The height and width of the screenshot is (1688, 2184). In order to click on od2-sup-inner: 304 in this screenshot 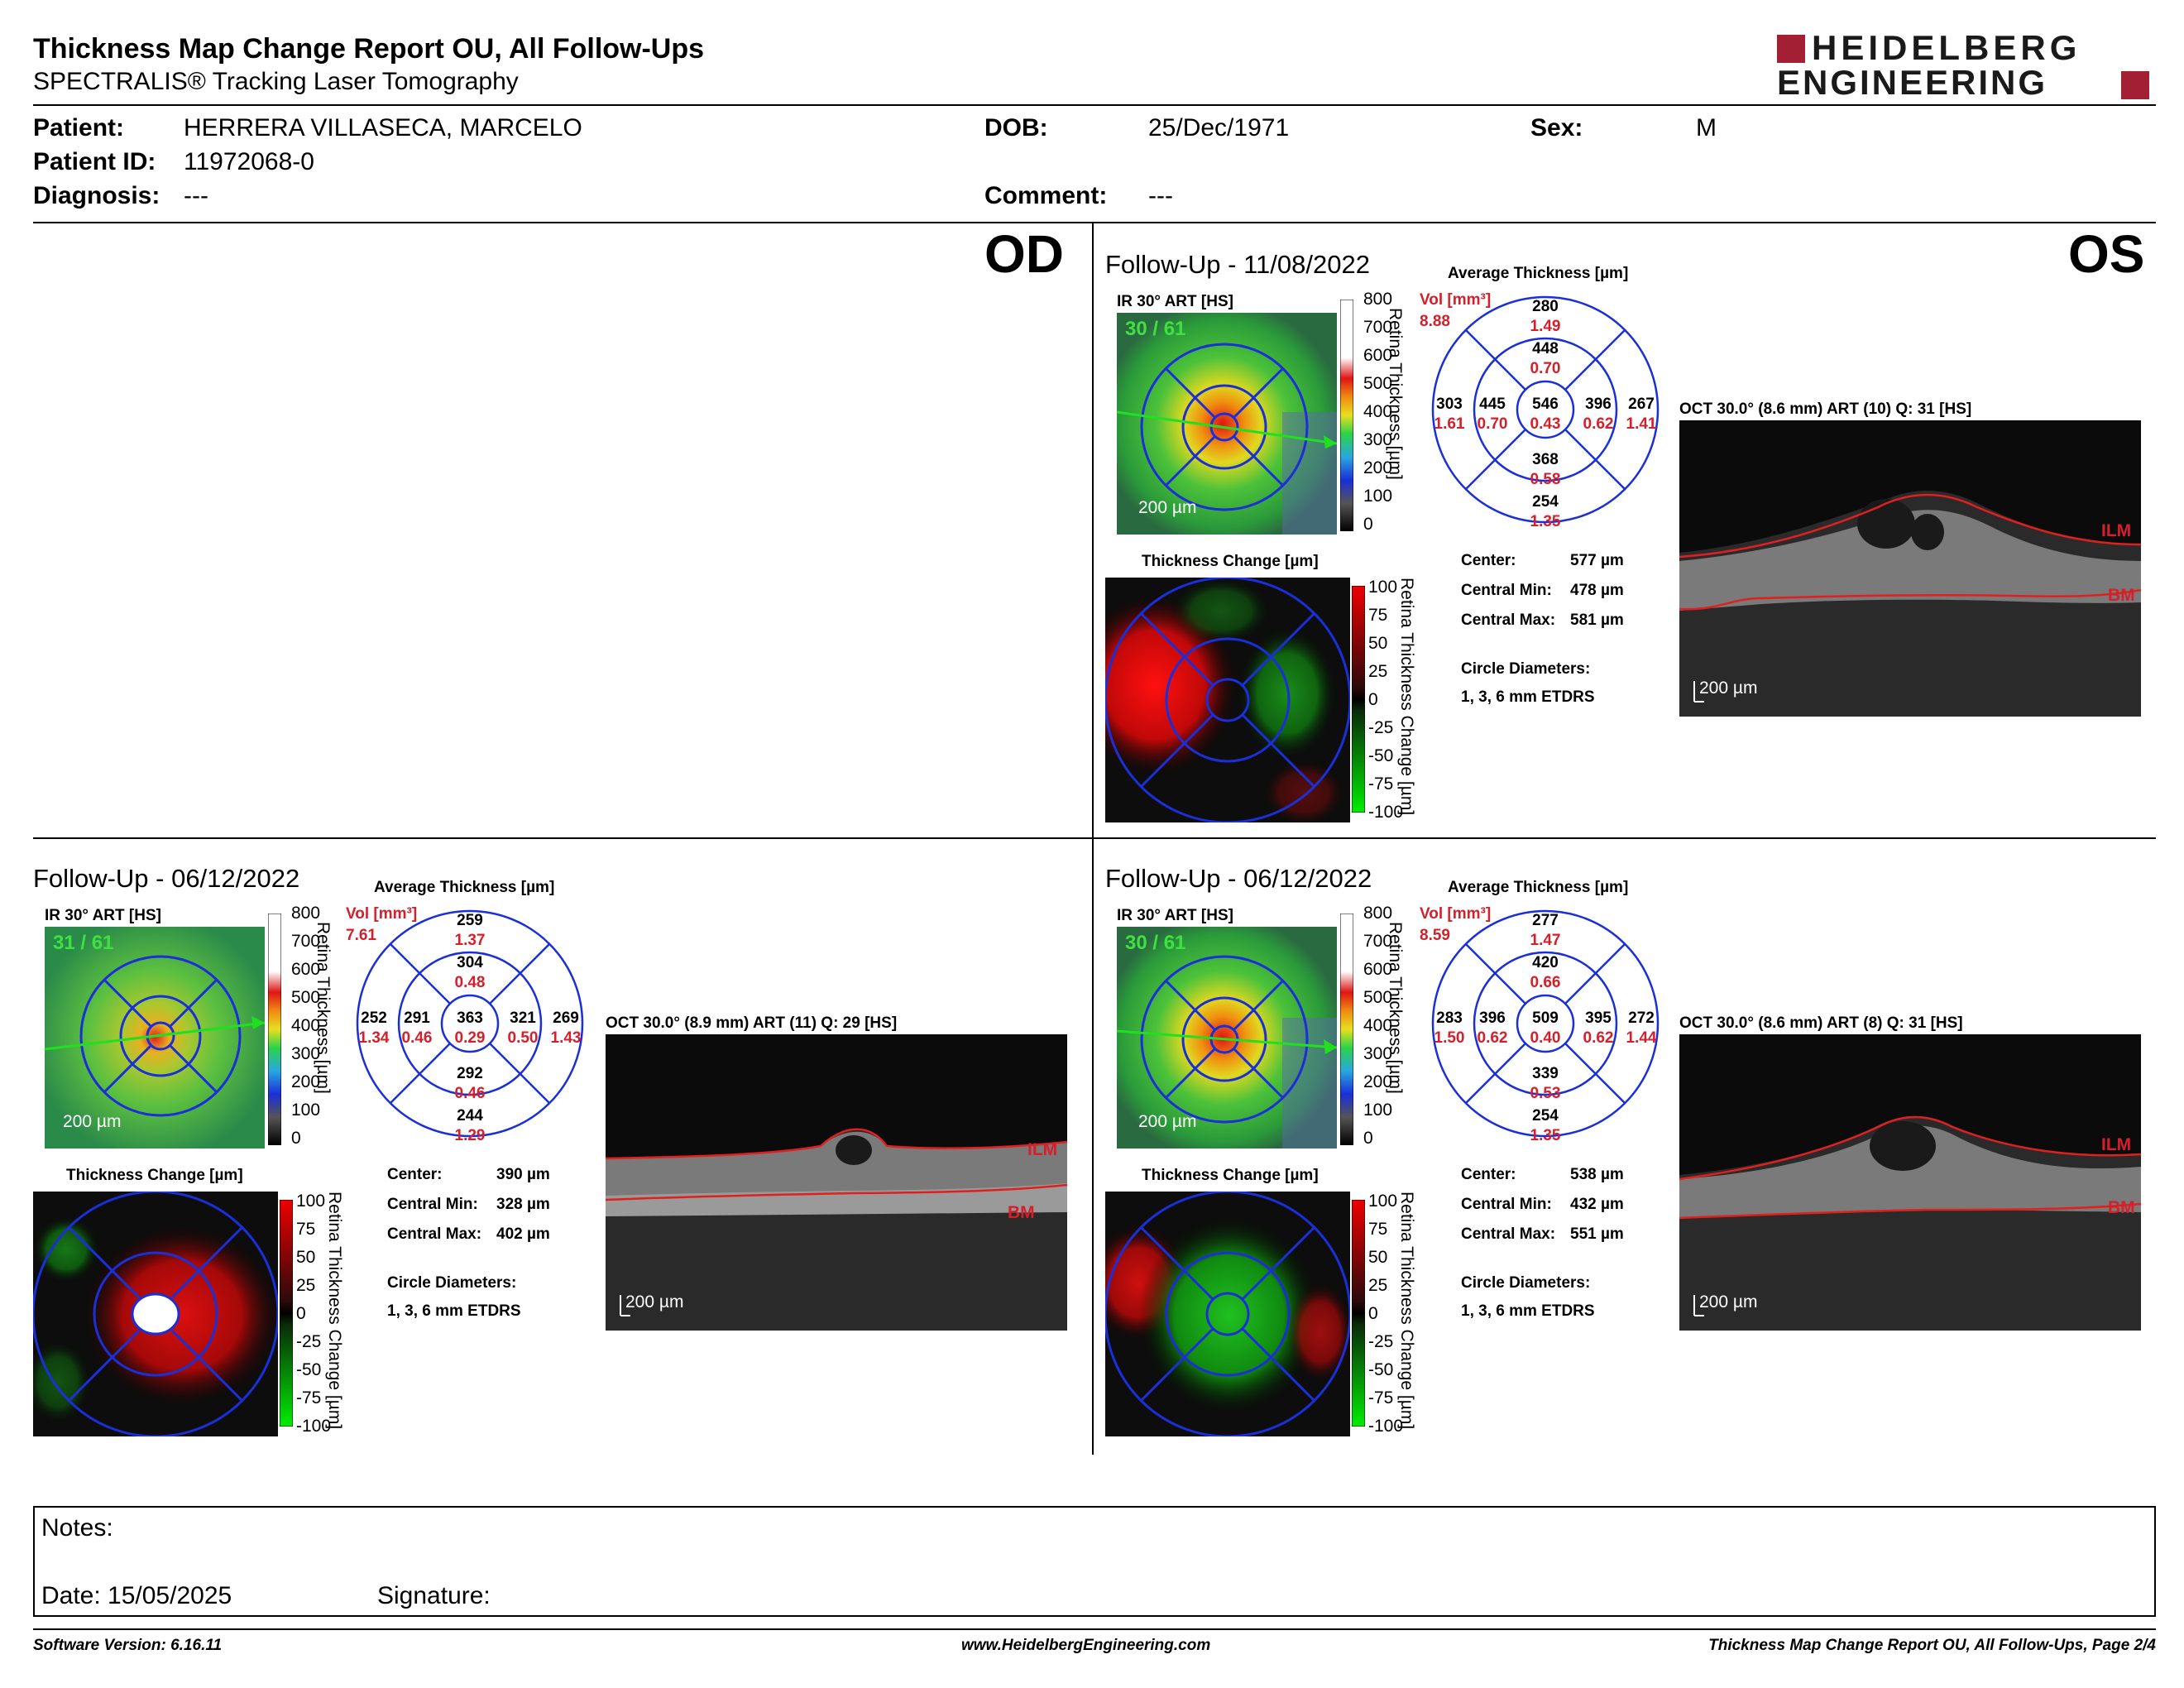, I will do `click(470, 962)`.